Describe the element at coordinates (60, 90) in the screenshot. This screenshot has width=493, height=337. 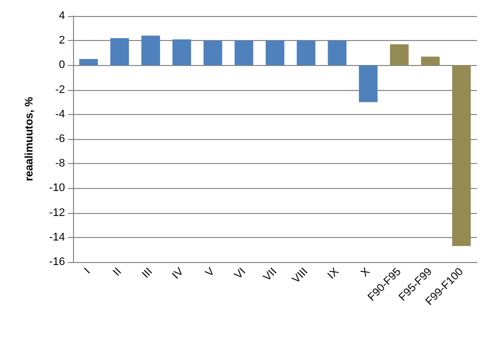
I see `y-tick-label: -2` at that location.